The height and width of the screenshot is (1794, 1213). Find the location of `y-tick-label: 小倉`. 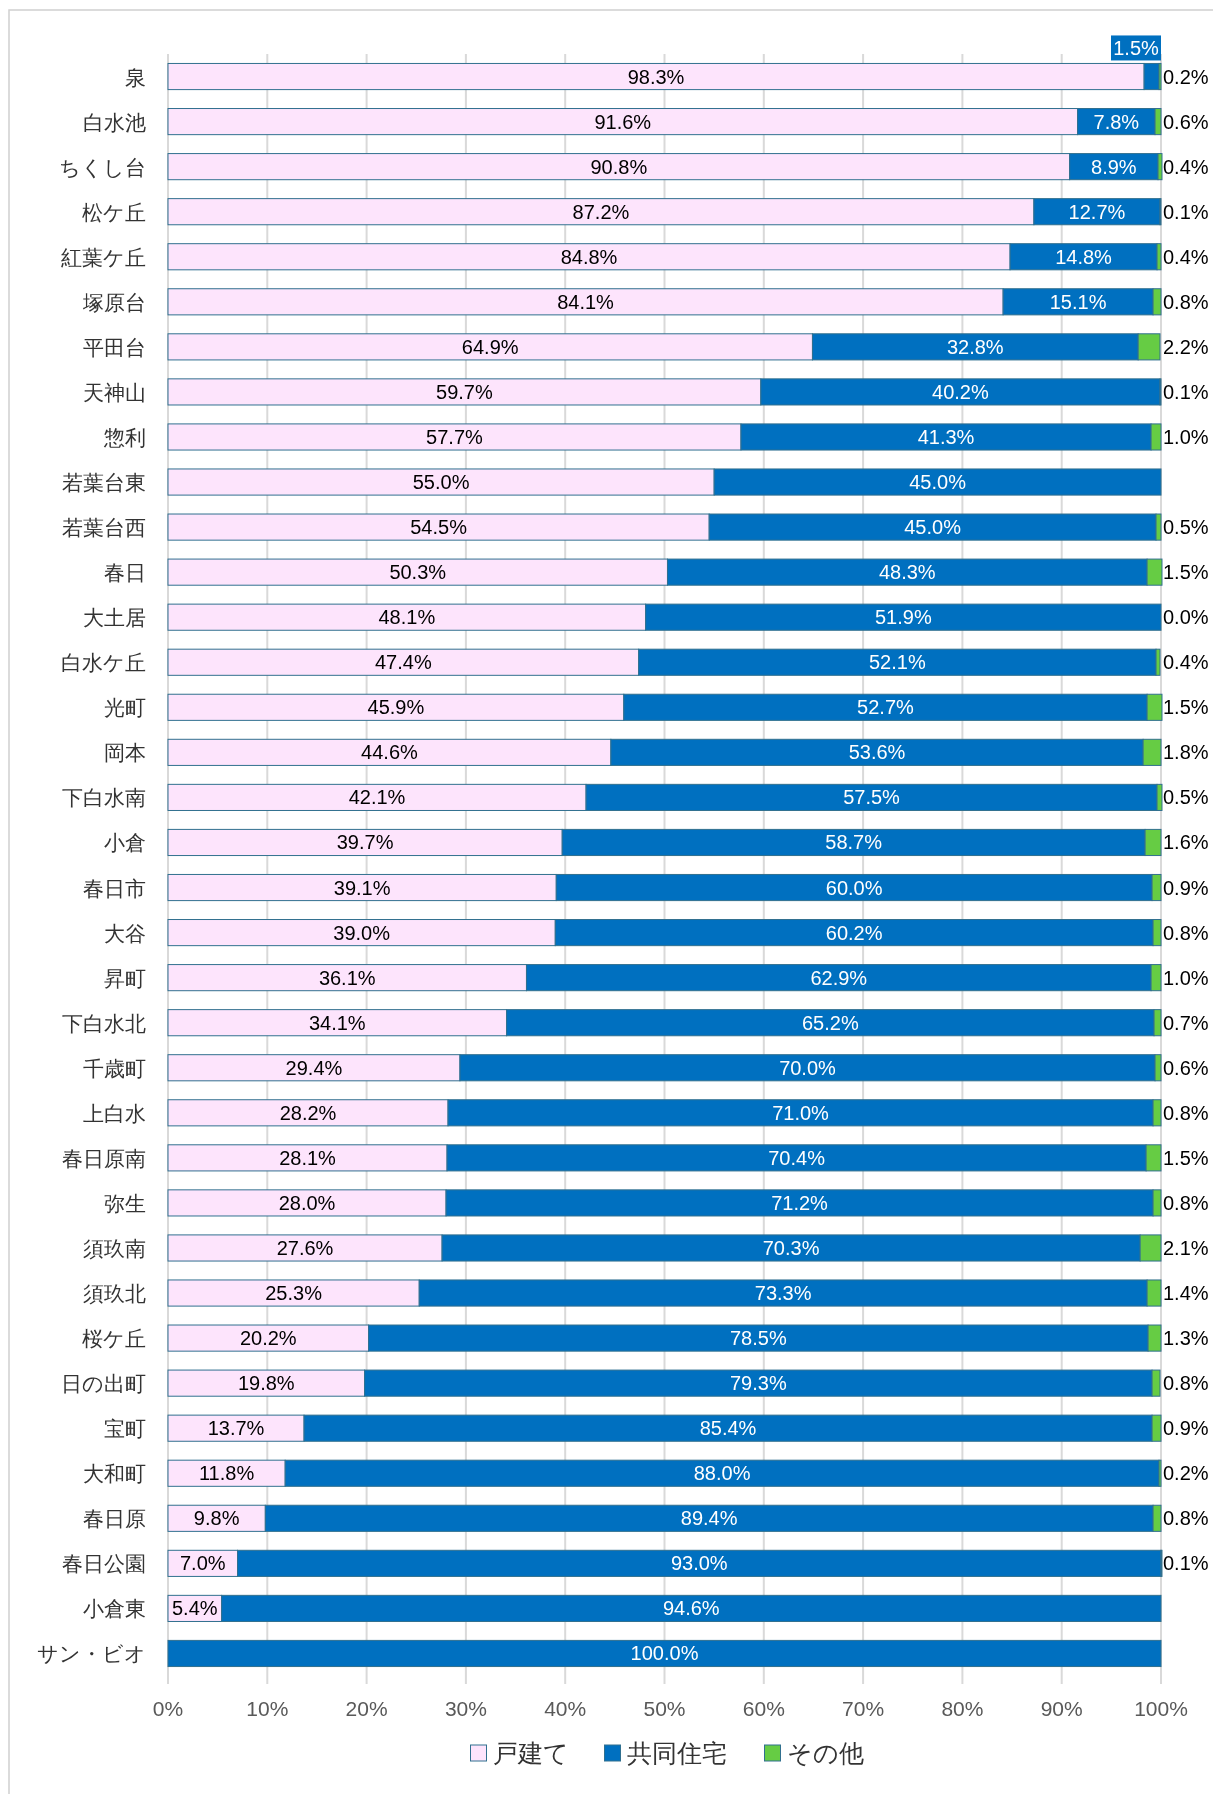

y-tick-label: 小倉 is located at coordinates (125, 843).